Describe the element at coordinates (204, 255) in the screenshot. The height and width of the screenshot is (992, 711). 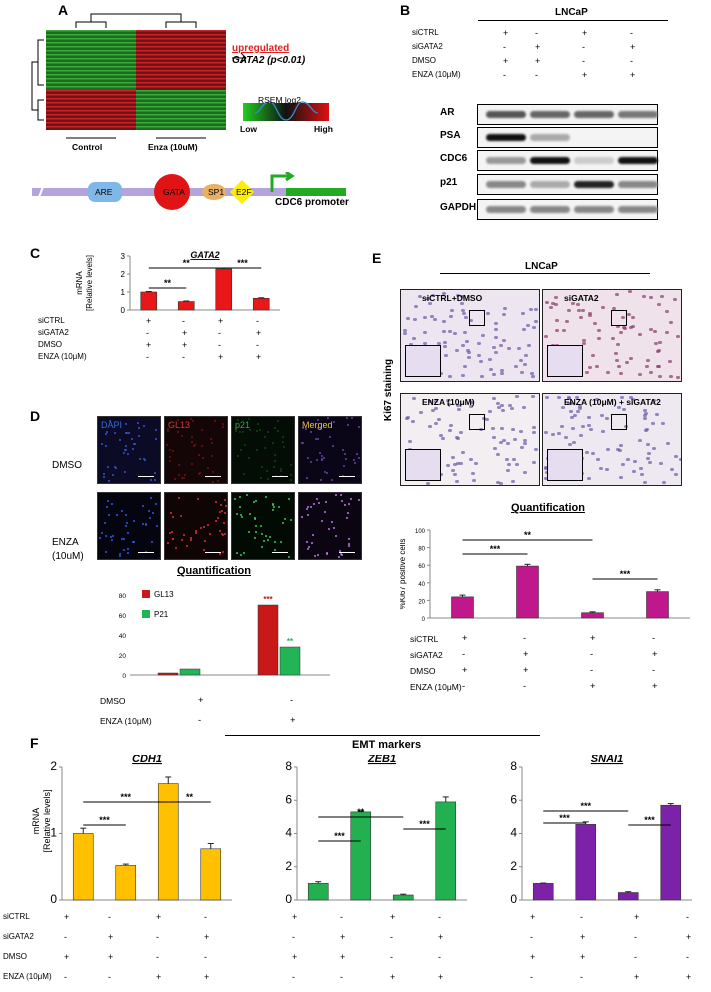
I see `chart-title: GATA2` at that location.